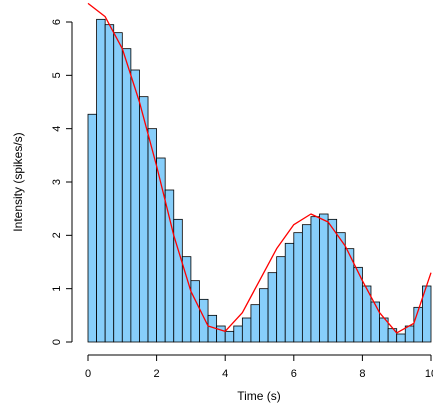 This screenshot has width=433, height=407. Describe the element at coordinates (259, 396) in the screenshot. I see `x-axis-label: Time (s)` at that location.